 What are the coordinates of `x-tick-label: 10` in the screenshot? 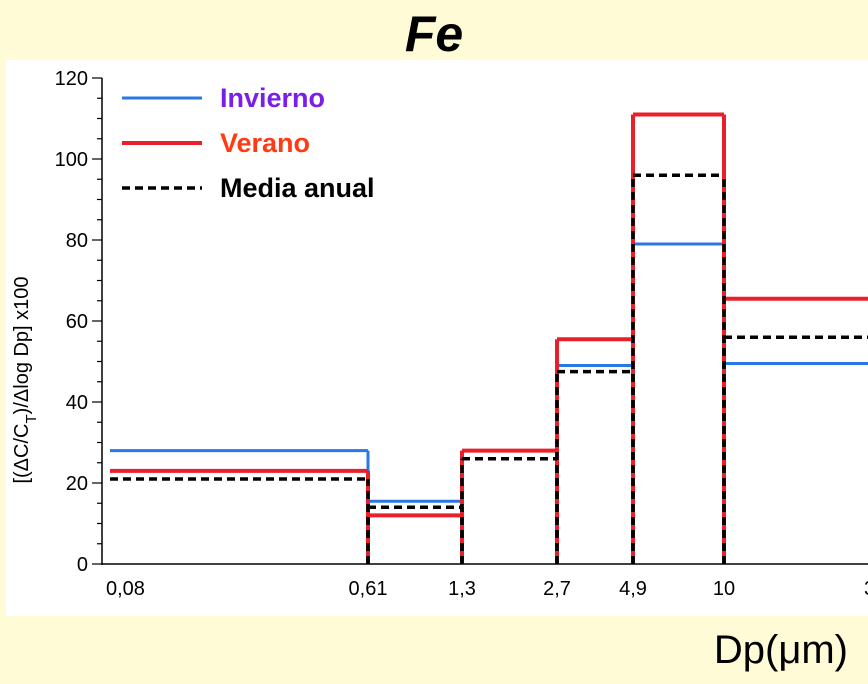 It's located at (724, 589).